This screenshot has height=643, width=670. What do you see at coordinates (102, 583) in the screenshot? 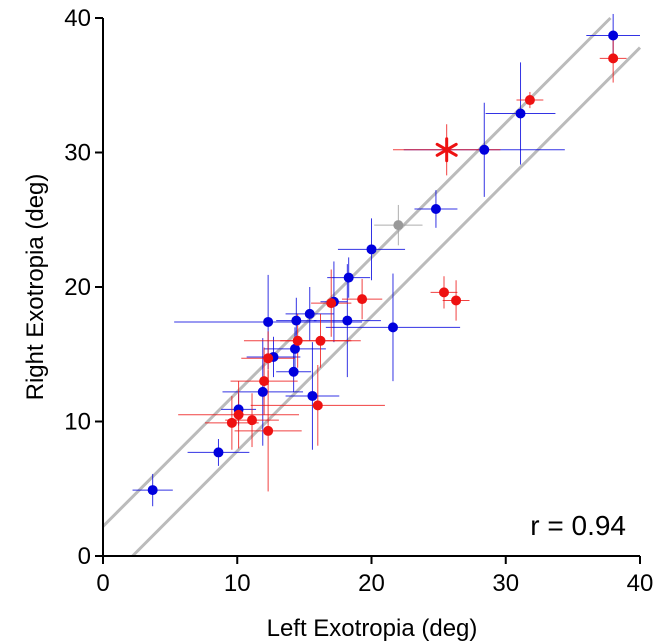
I see `x-tick-label: 0` at bounding box center [102, 583].